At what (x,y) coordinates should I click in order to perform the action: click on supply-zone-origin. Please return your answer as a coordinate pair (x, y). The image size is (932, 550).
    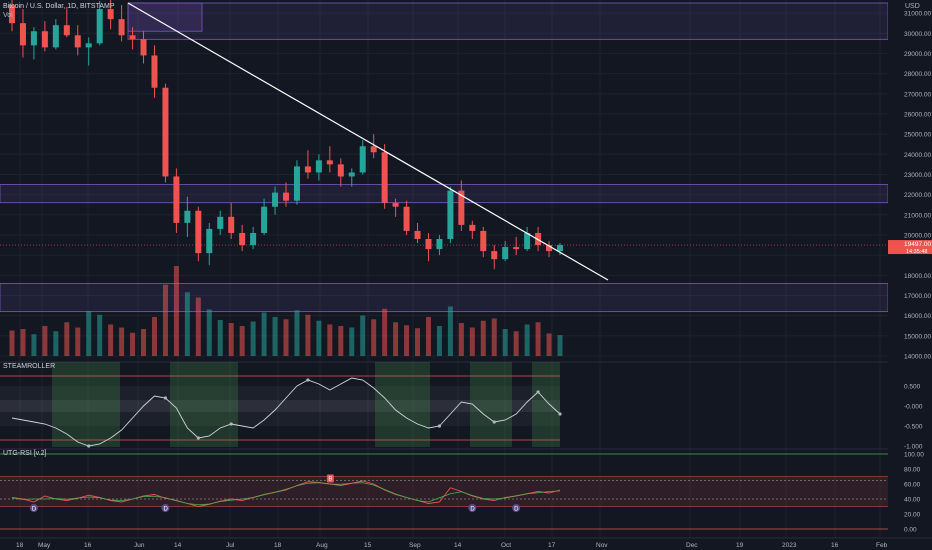
    Looking at the image, I should click on (165, 17).